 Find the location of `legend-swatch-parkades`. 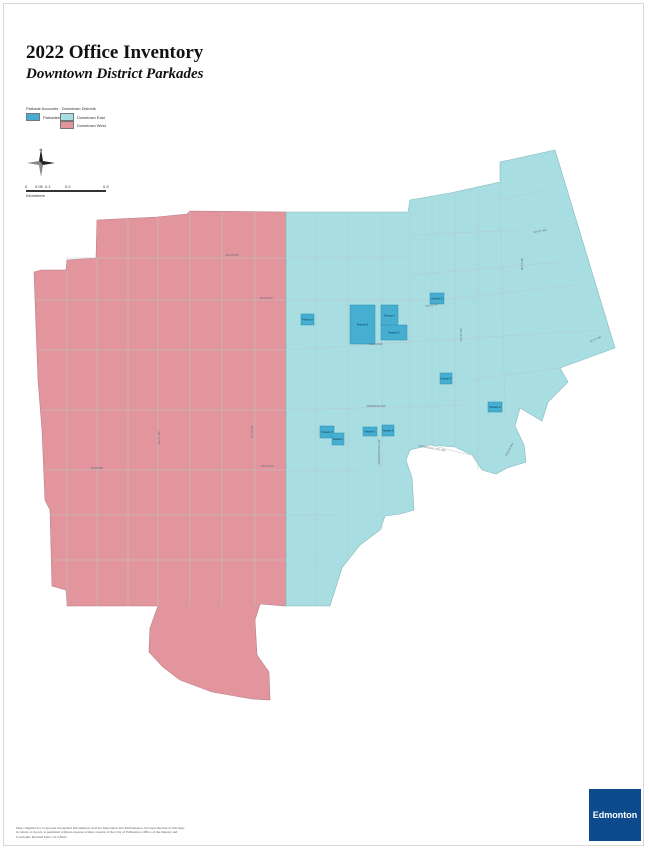

legend-swatch-parkades is located at coordinates (33, 117).